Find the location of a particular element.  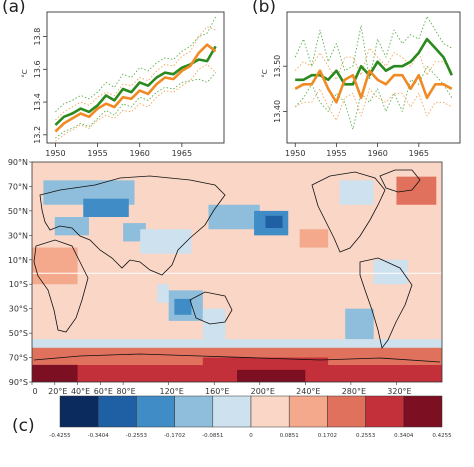

x-tick-label-b-0: 1950 is located at coordinates (295, 153).